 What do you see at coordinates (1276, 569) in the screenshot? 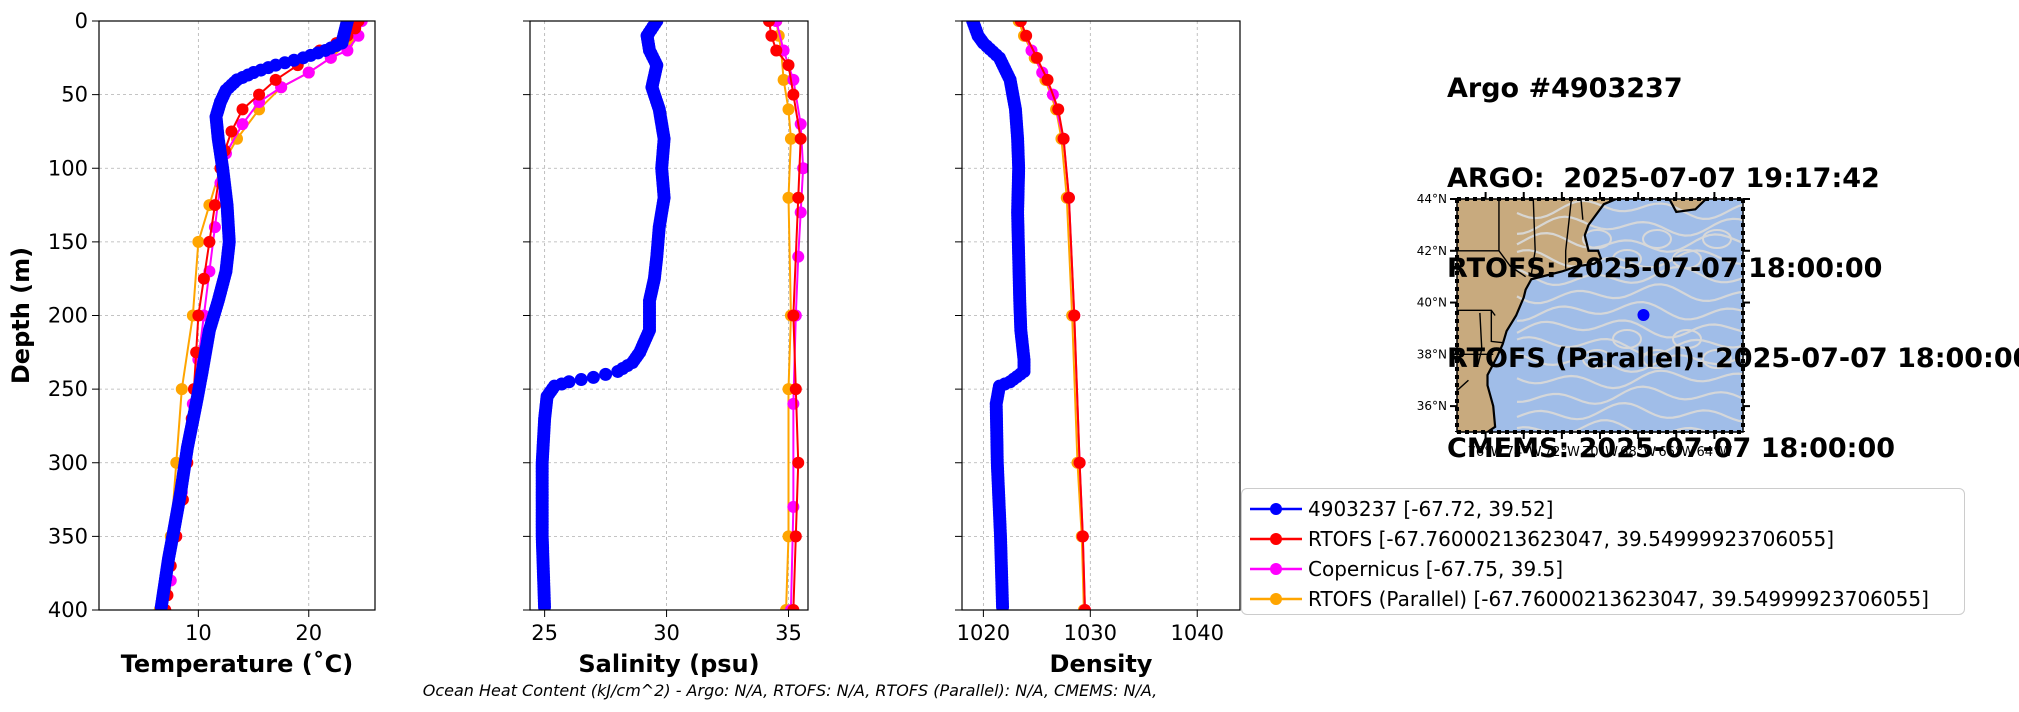
I see `legend-marker-copernicus` at bounding box center [1276, 569].